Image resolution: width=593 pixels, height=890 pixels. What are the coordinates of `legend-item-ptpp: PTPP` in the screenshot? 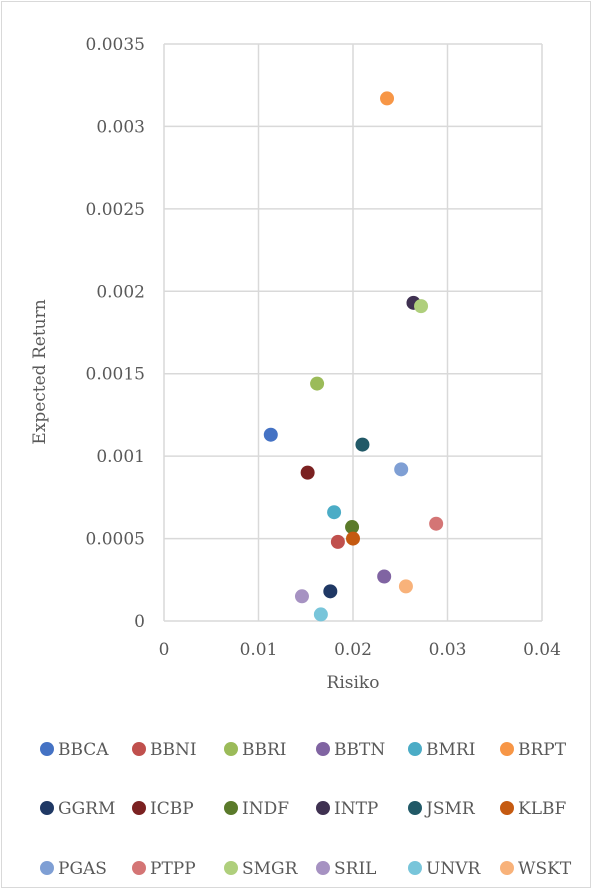 It's located at (164, 869).